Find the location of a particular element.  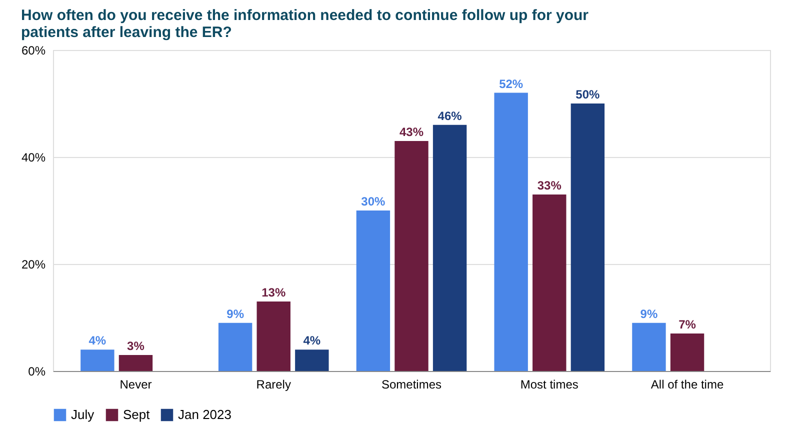

x-tick-label: Never is located at coordinates (136, 385).